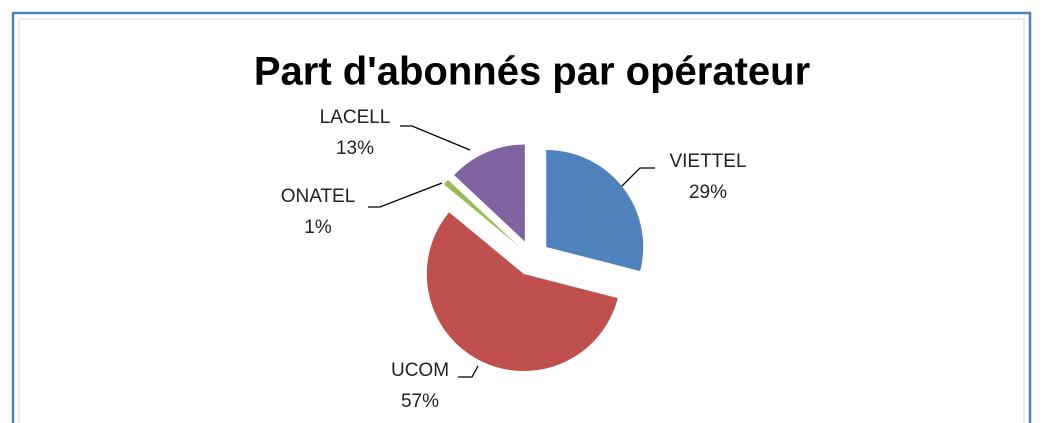 The height and width of the screenshot is (423, 1042). I want to click on value-label: 29%, so click(708, 192).